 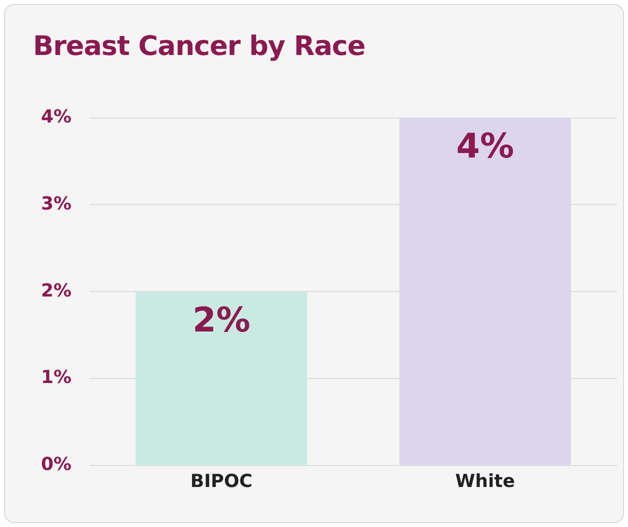 What do you see at coordinates (56, 465) in the screenshot?
I see `y-tick-label: 0%` at bounding box center [56, 465].